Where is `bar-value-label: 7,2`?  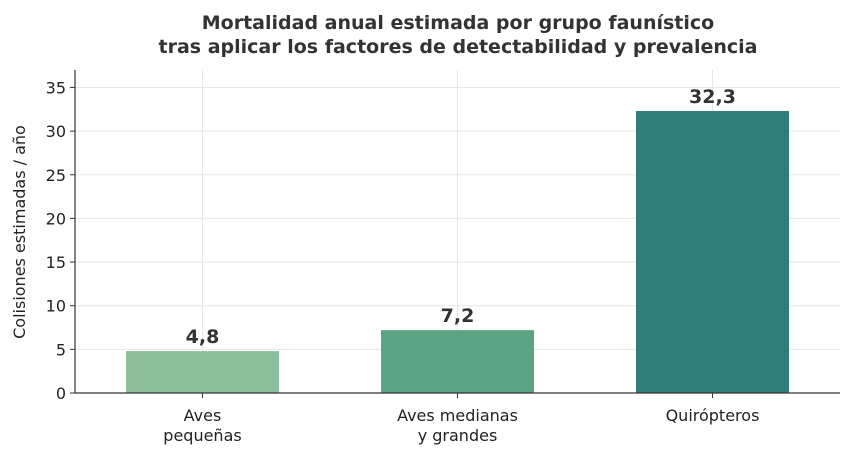
bar-value-label: 7,2 is located at coordinates (458, 316).